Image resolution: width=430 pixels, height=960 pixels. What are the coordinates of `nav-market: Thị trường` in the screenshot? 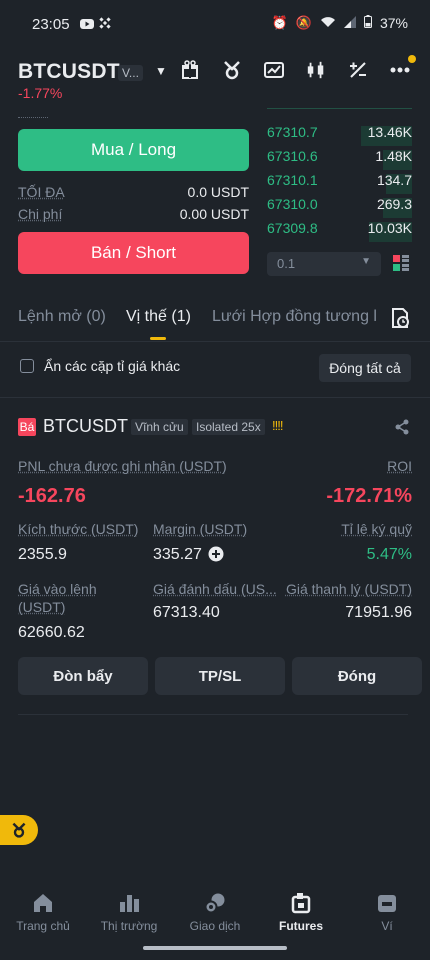 It's located at (129, 912).